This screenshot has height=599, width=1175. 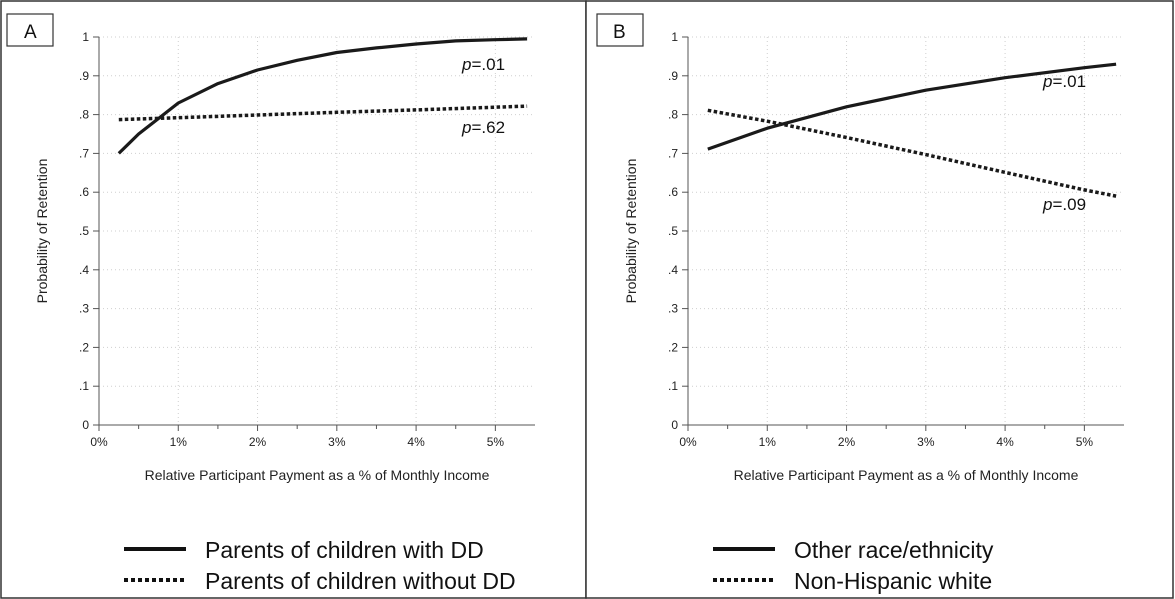 I want to click on y-tick-label-b-9: .9, so click(x=673, y=76).